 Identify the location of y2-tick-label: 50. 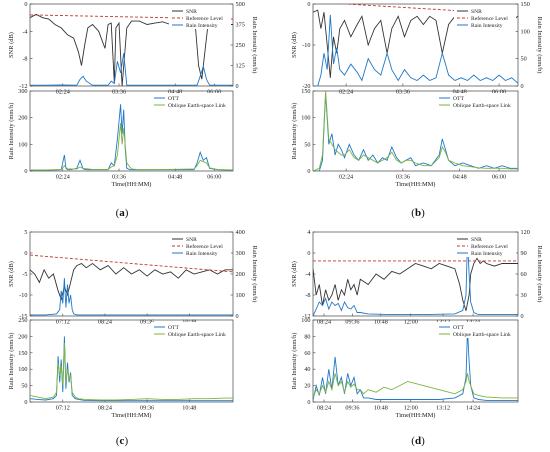
(524, 59).